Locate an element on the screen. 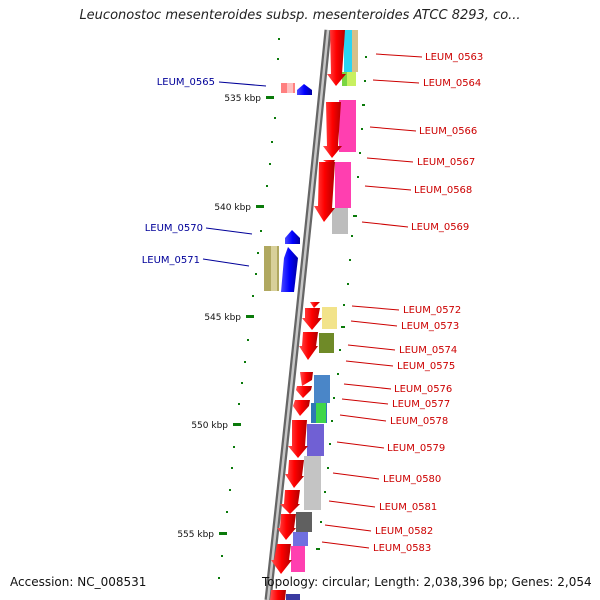  kbp-label: 535 kbp is located at coordinates (242, 99).